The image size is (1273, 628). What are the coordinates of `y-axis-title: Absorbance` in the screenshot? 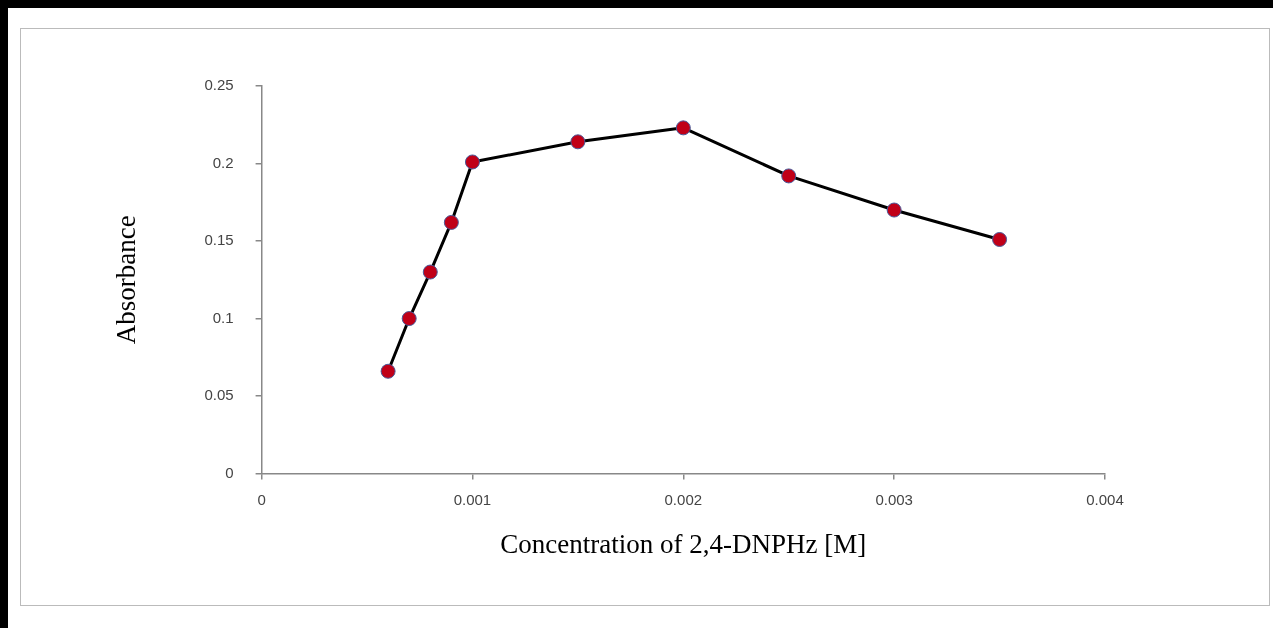 It's located at (126, 280).